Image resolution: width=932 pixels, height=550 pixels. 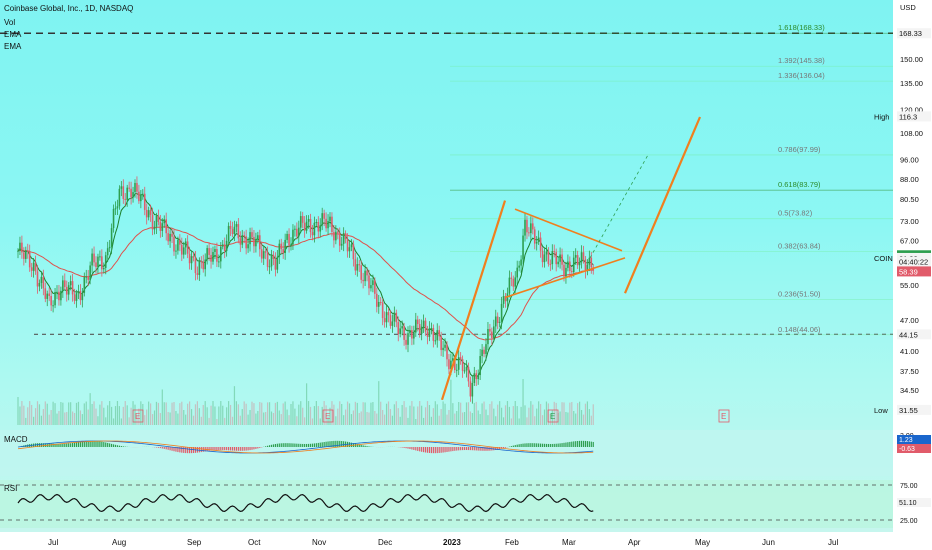 What do you see at coordinates (911, 133) in the screenshot?
I see `price-tick: 108.00` at bounding box center [911, 133].